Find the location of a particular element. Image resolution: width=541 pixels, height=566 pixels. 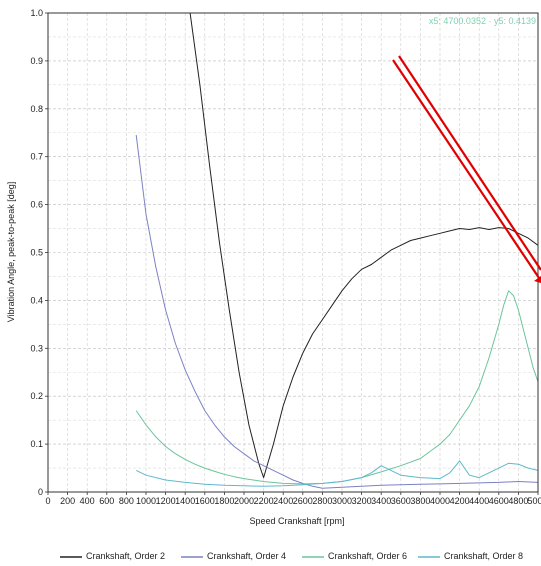

x-tick-label: 200 is located at coordinates (67, 501).